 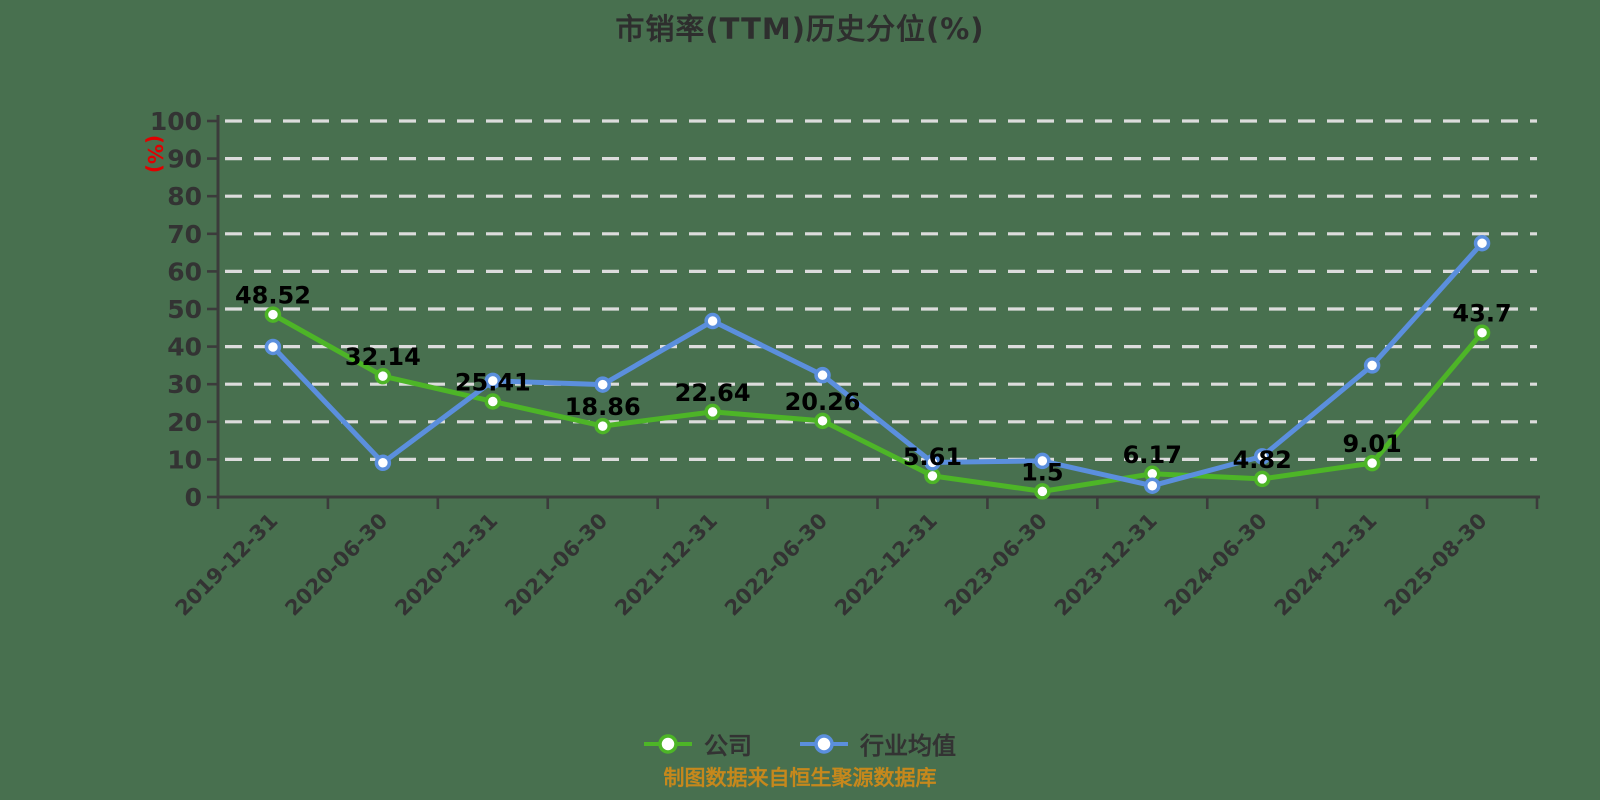 What do you see at coordinates (184, 309) in the screenshot?
I see `y-axis-tick-label: 50` at bounding box center [184, 309].